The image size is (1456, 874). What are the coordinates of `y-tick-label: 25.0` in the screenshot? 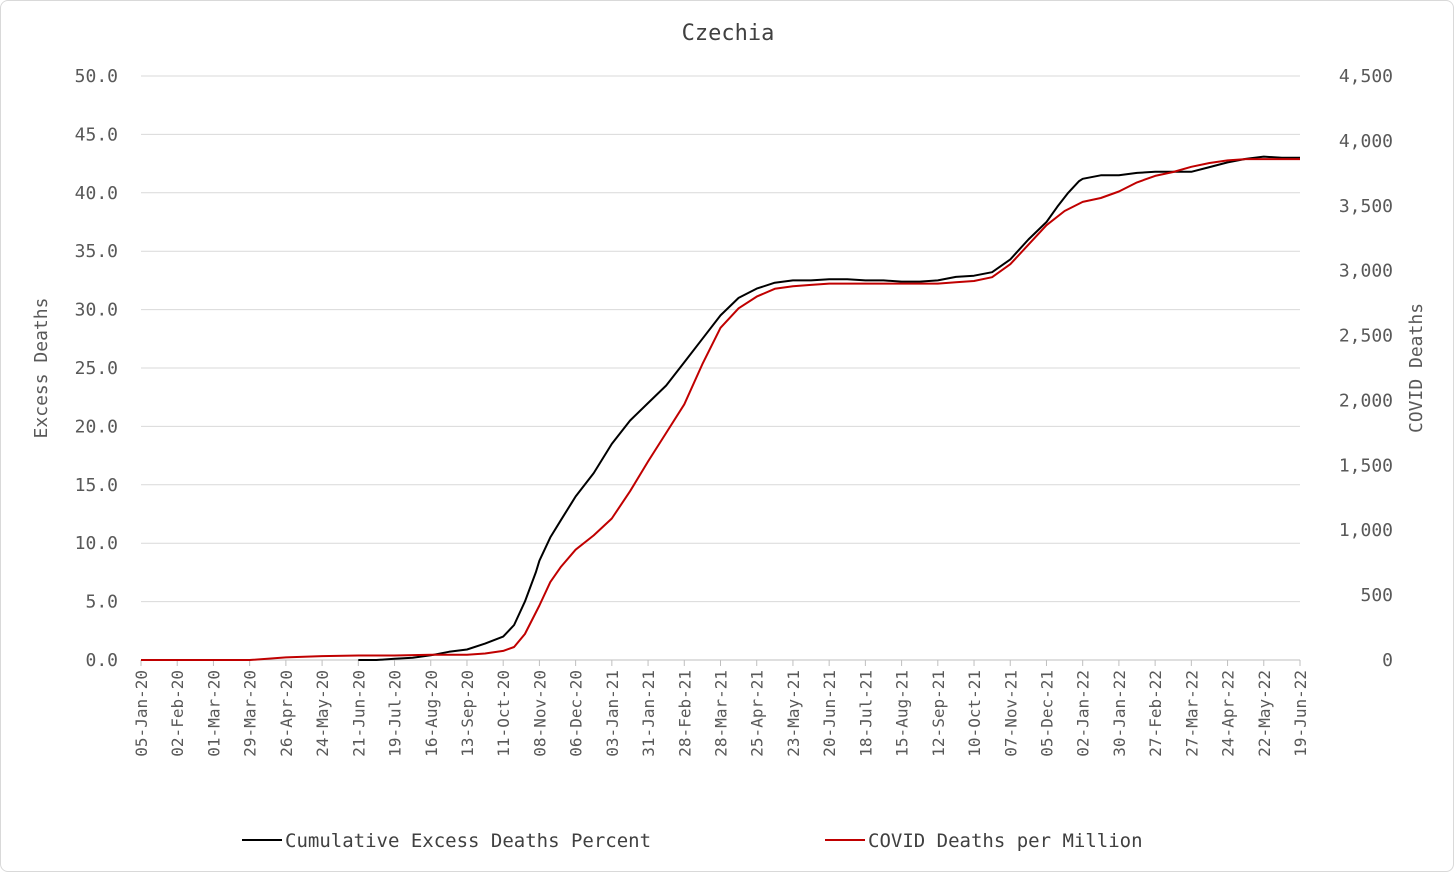 It's located at (96, 368).